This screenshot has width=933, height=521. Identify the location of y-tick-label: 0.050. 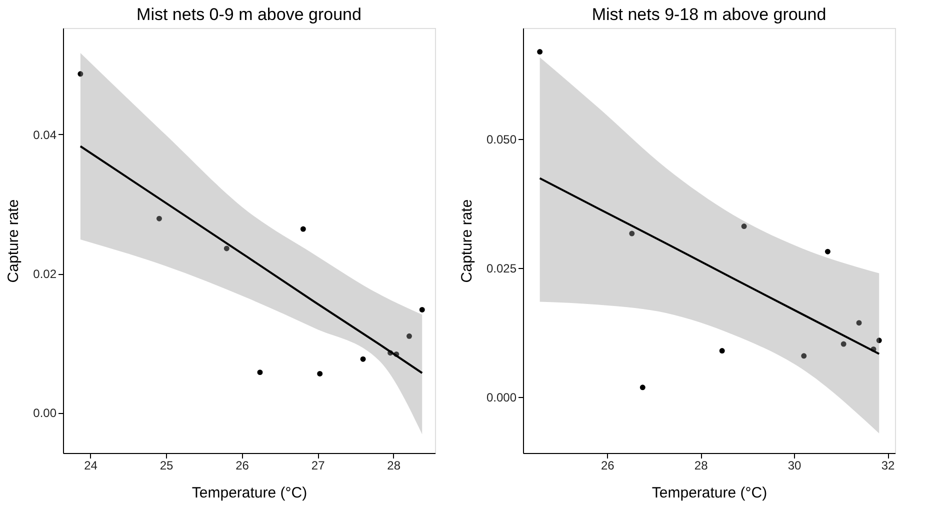
(501, 139).